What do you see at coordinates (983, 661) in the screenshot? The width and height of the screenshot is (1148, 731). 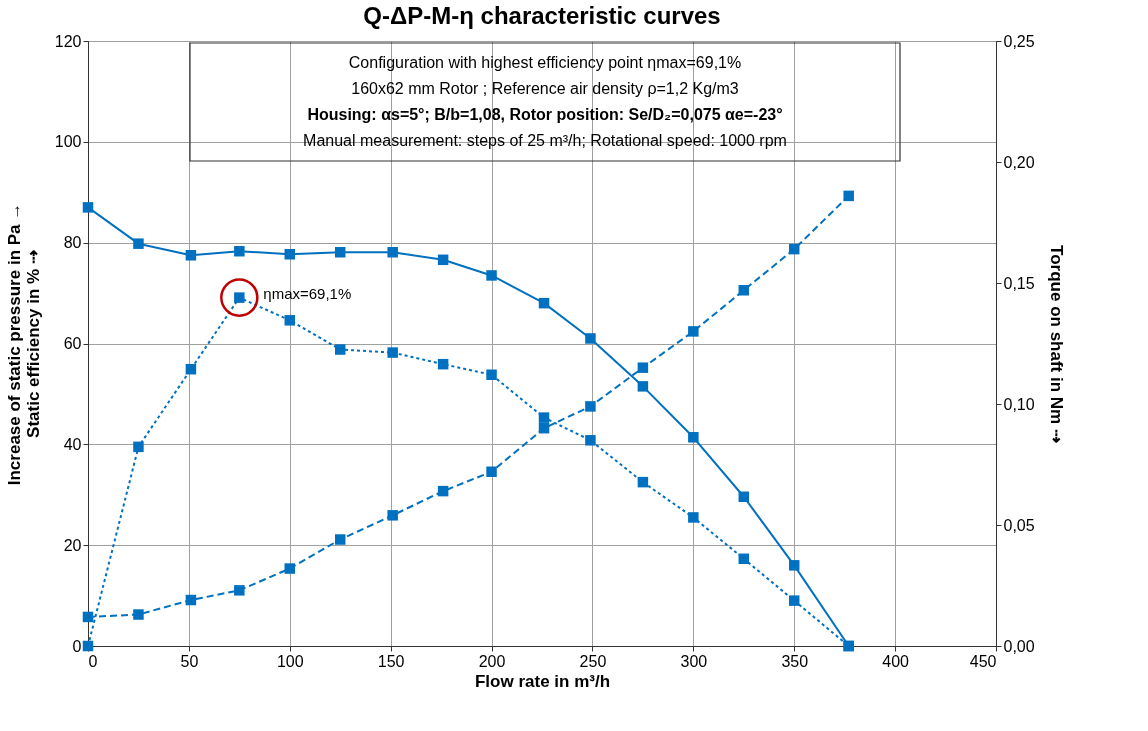 I see `x-tick-label: 450` at bounding box center [983, 661].